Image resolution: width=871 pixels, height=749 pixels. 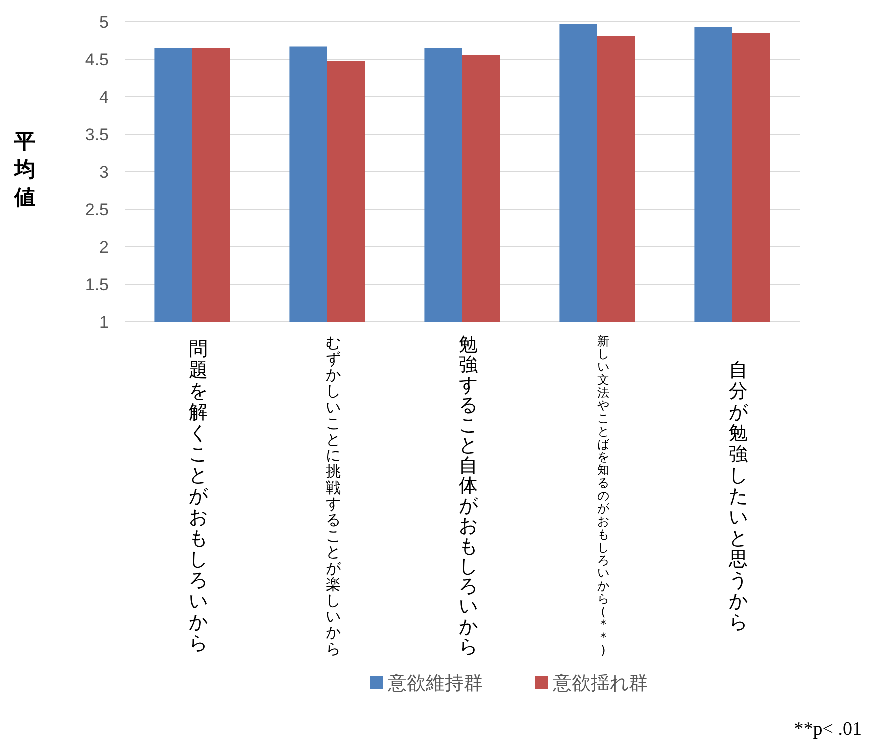 I want to click on y-tick-label: 3.5, so click(x=97, y=134).